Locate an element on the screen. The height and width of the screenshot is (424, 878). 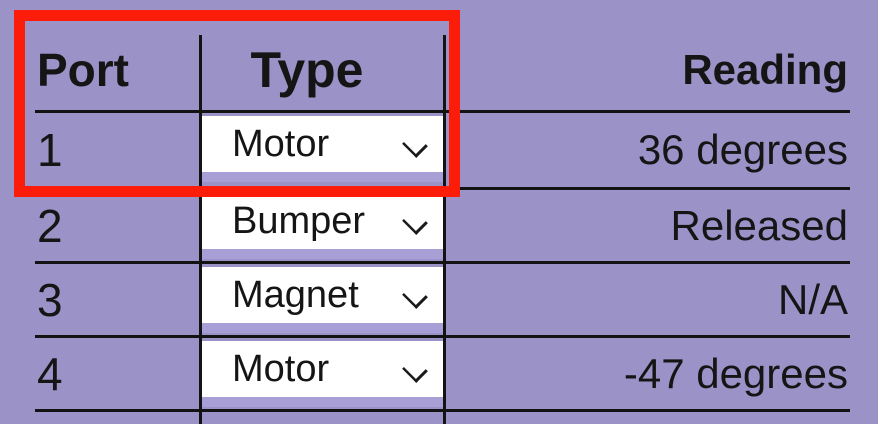
port-number: 4 is located at coordinates (50, 373).